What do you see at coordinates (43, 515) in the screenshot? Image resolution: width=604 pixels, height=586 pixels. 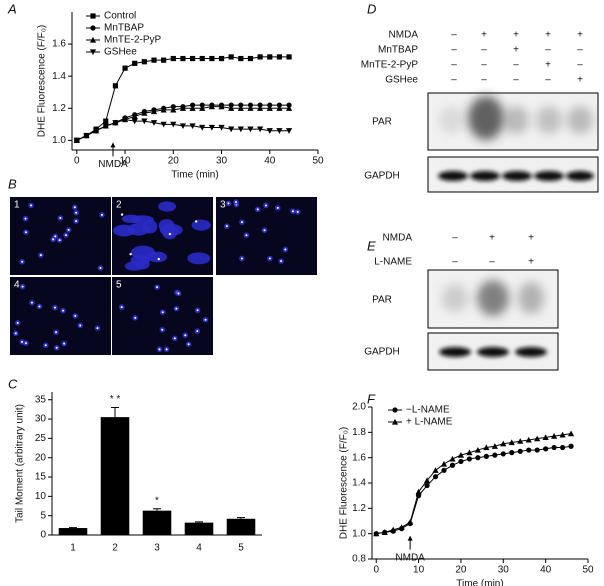 I see `y-tick-label: 5` at bounding box center [43, 515].